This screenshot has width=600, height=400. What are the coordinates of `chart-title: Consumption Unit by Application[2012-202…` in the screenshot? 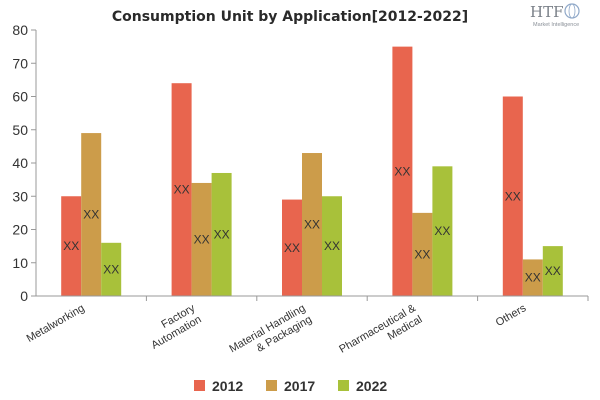 It's located at (290, 17).